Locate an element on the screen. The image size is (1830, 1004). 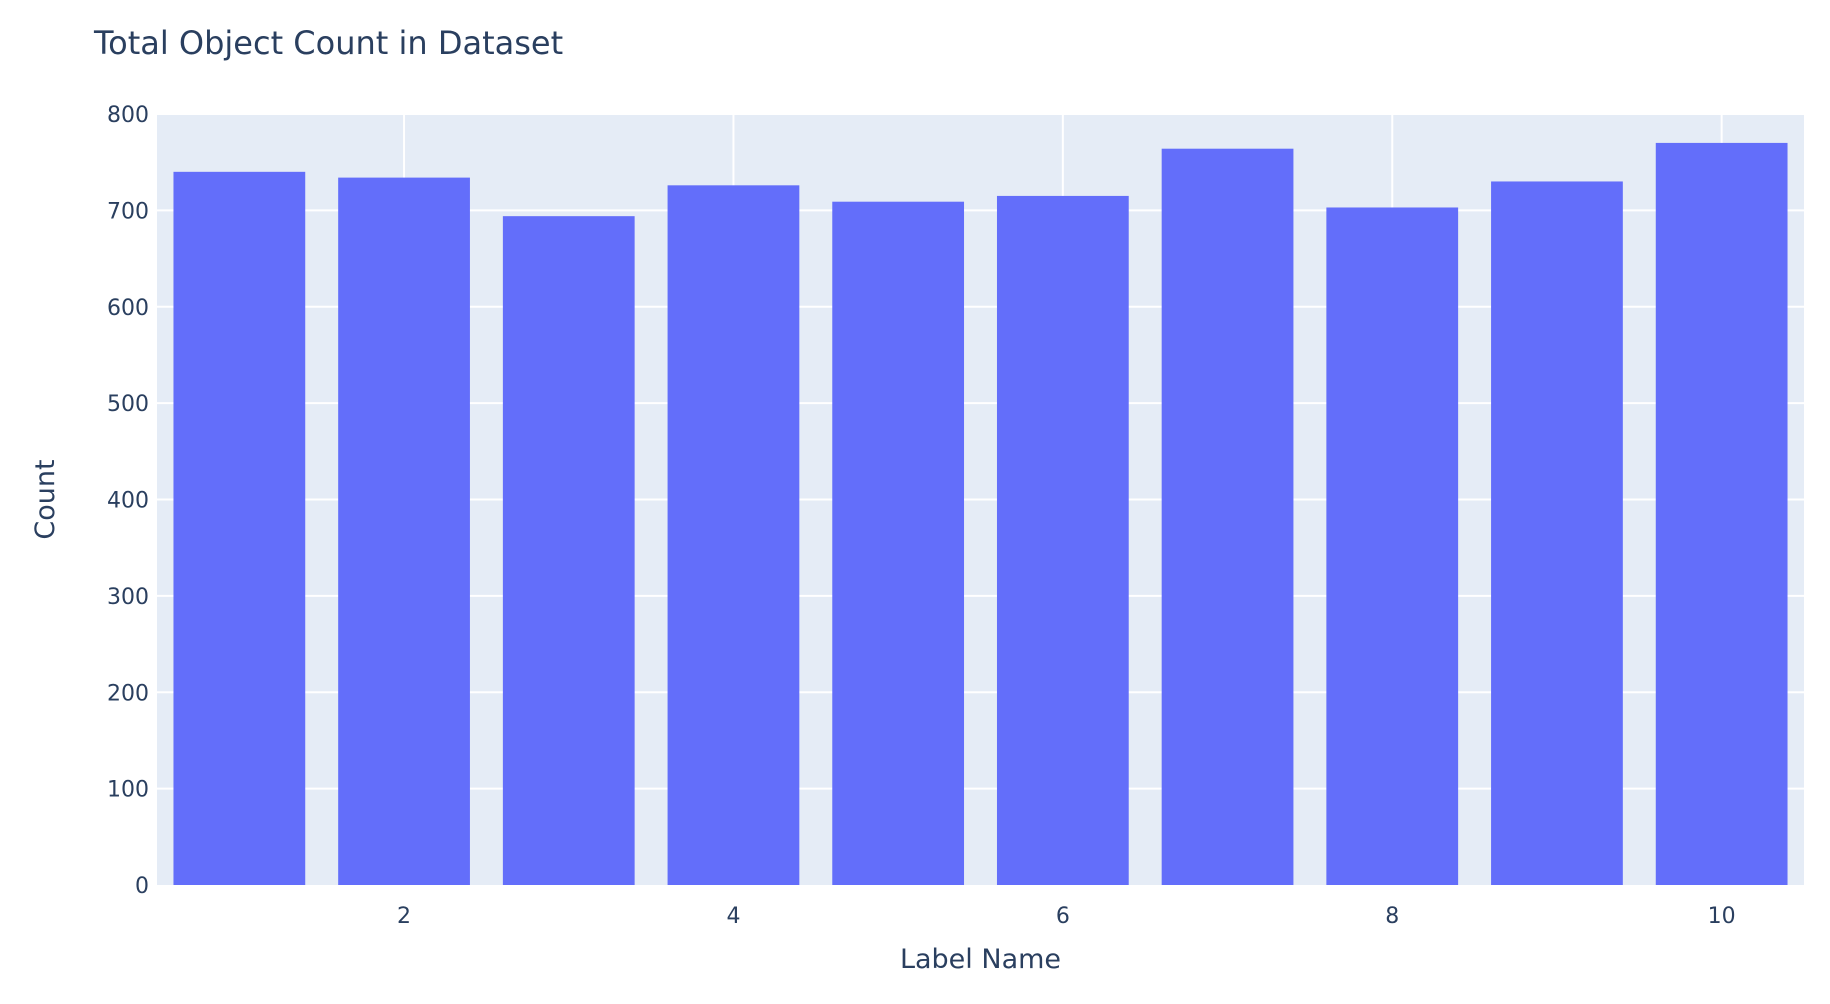
y-tick-label: 200 is located at coordinates (128, 693).